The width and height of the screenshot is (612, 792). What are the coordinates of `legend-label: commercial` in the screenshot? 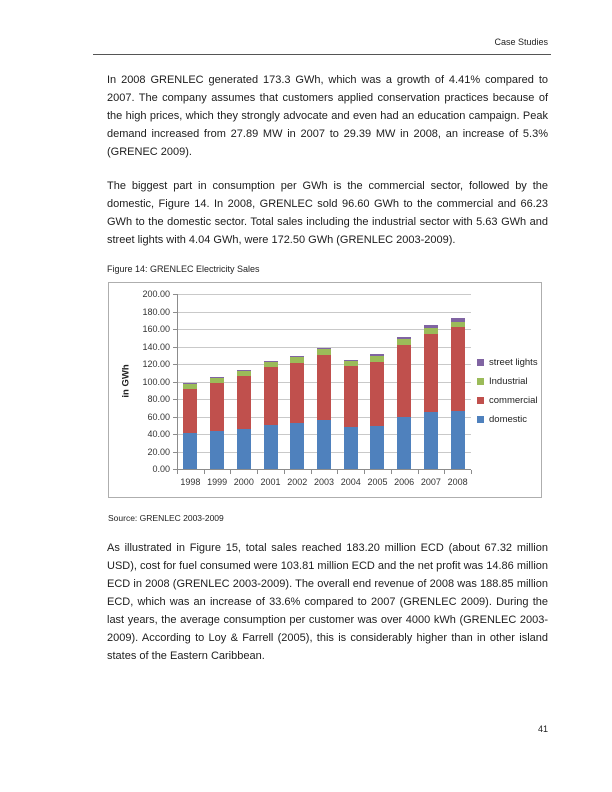 It's located at (513, 400).